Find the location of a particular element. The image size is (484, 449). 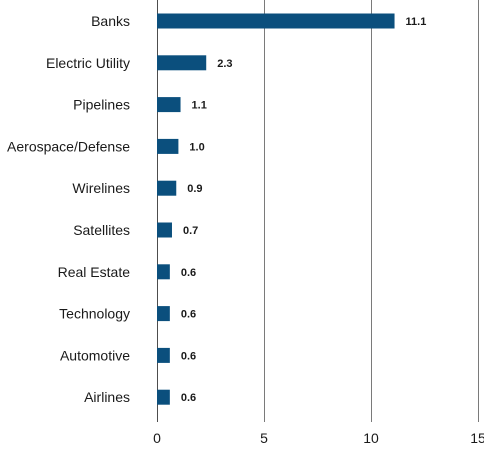

category-label: Airlines is located at coordinates (107, 397).